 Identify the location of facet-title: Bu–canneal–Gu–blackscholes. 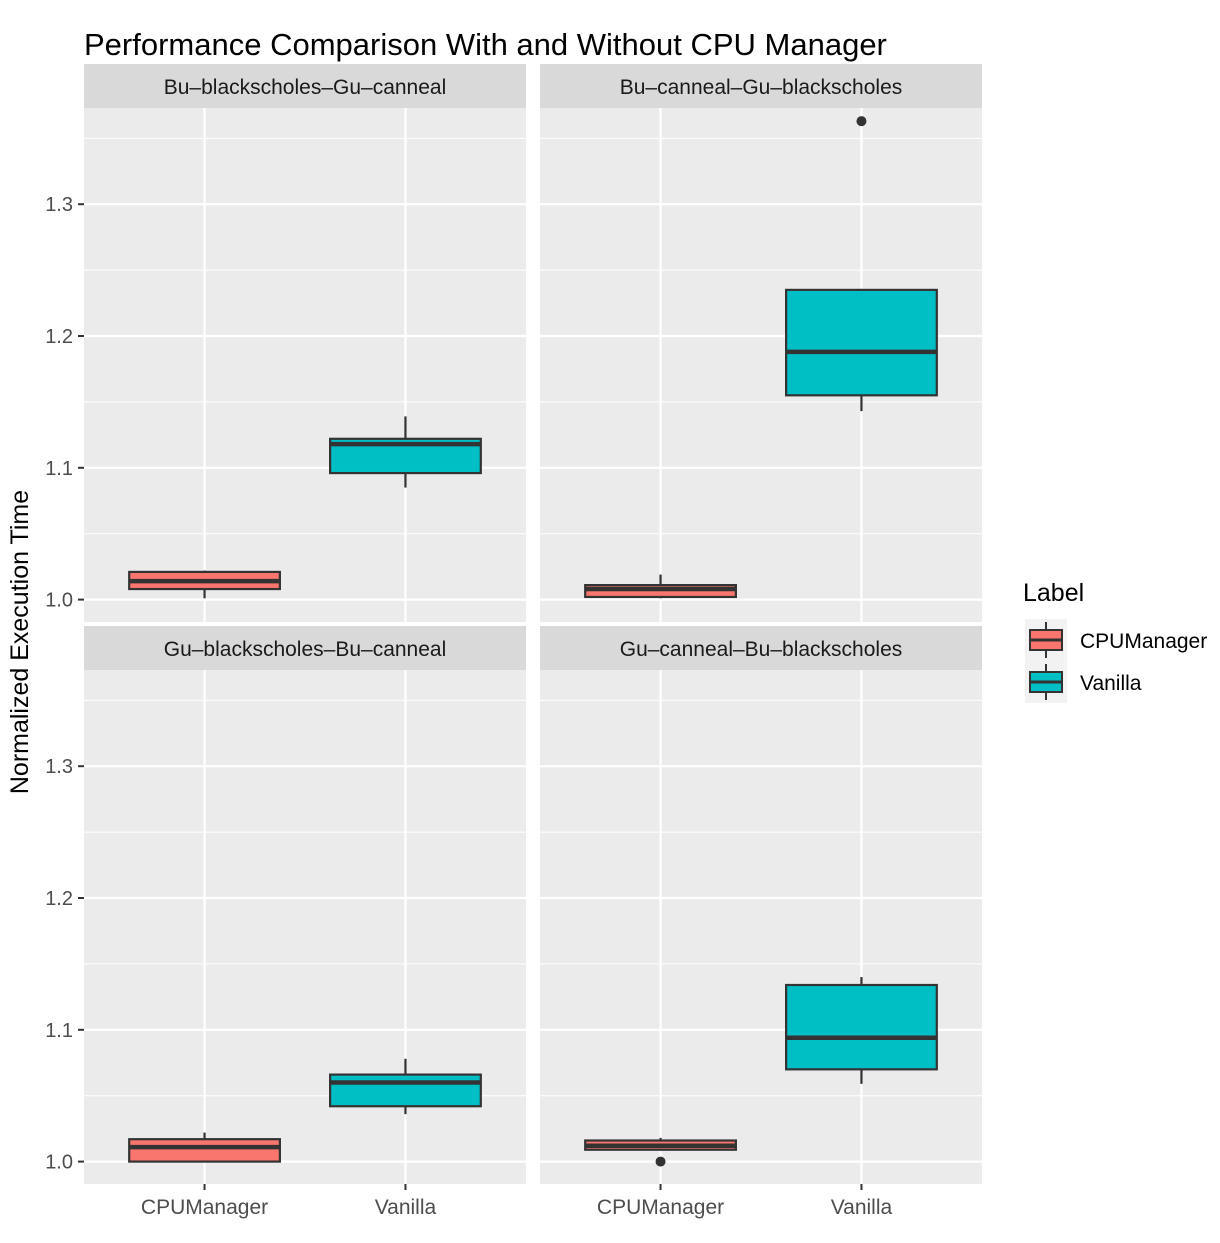
(761, 87).